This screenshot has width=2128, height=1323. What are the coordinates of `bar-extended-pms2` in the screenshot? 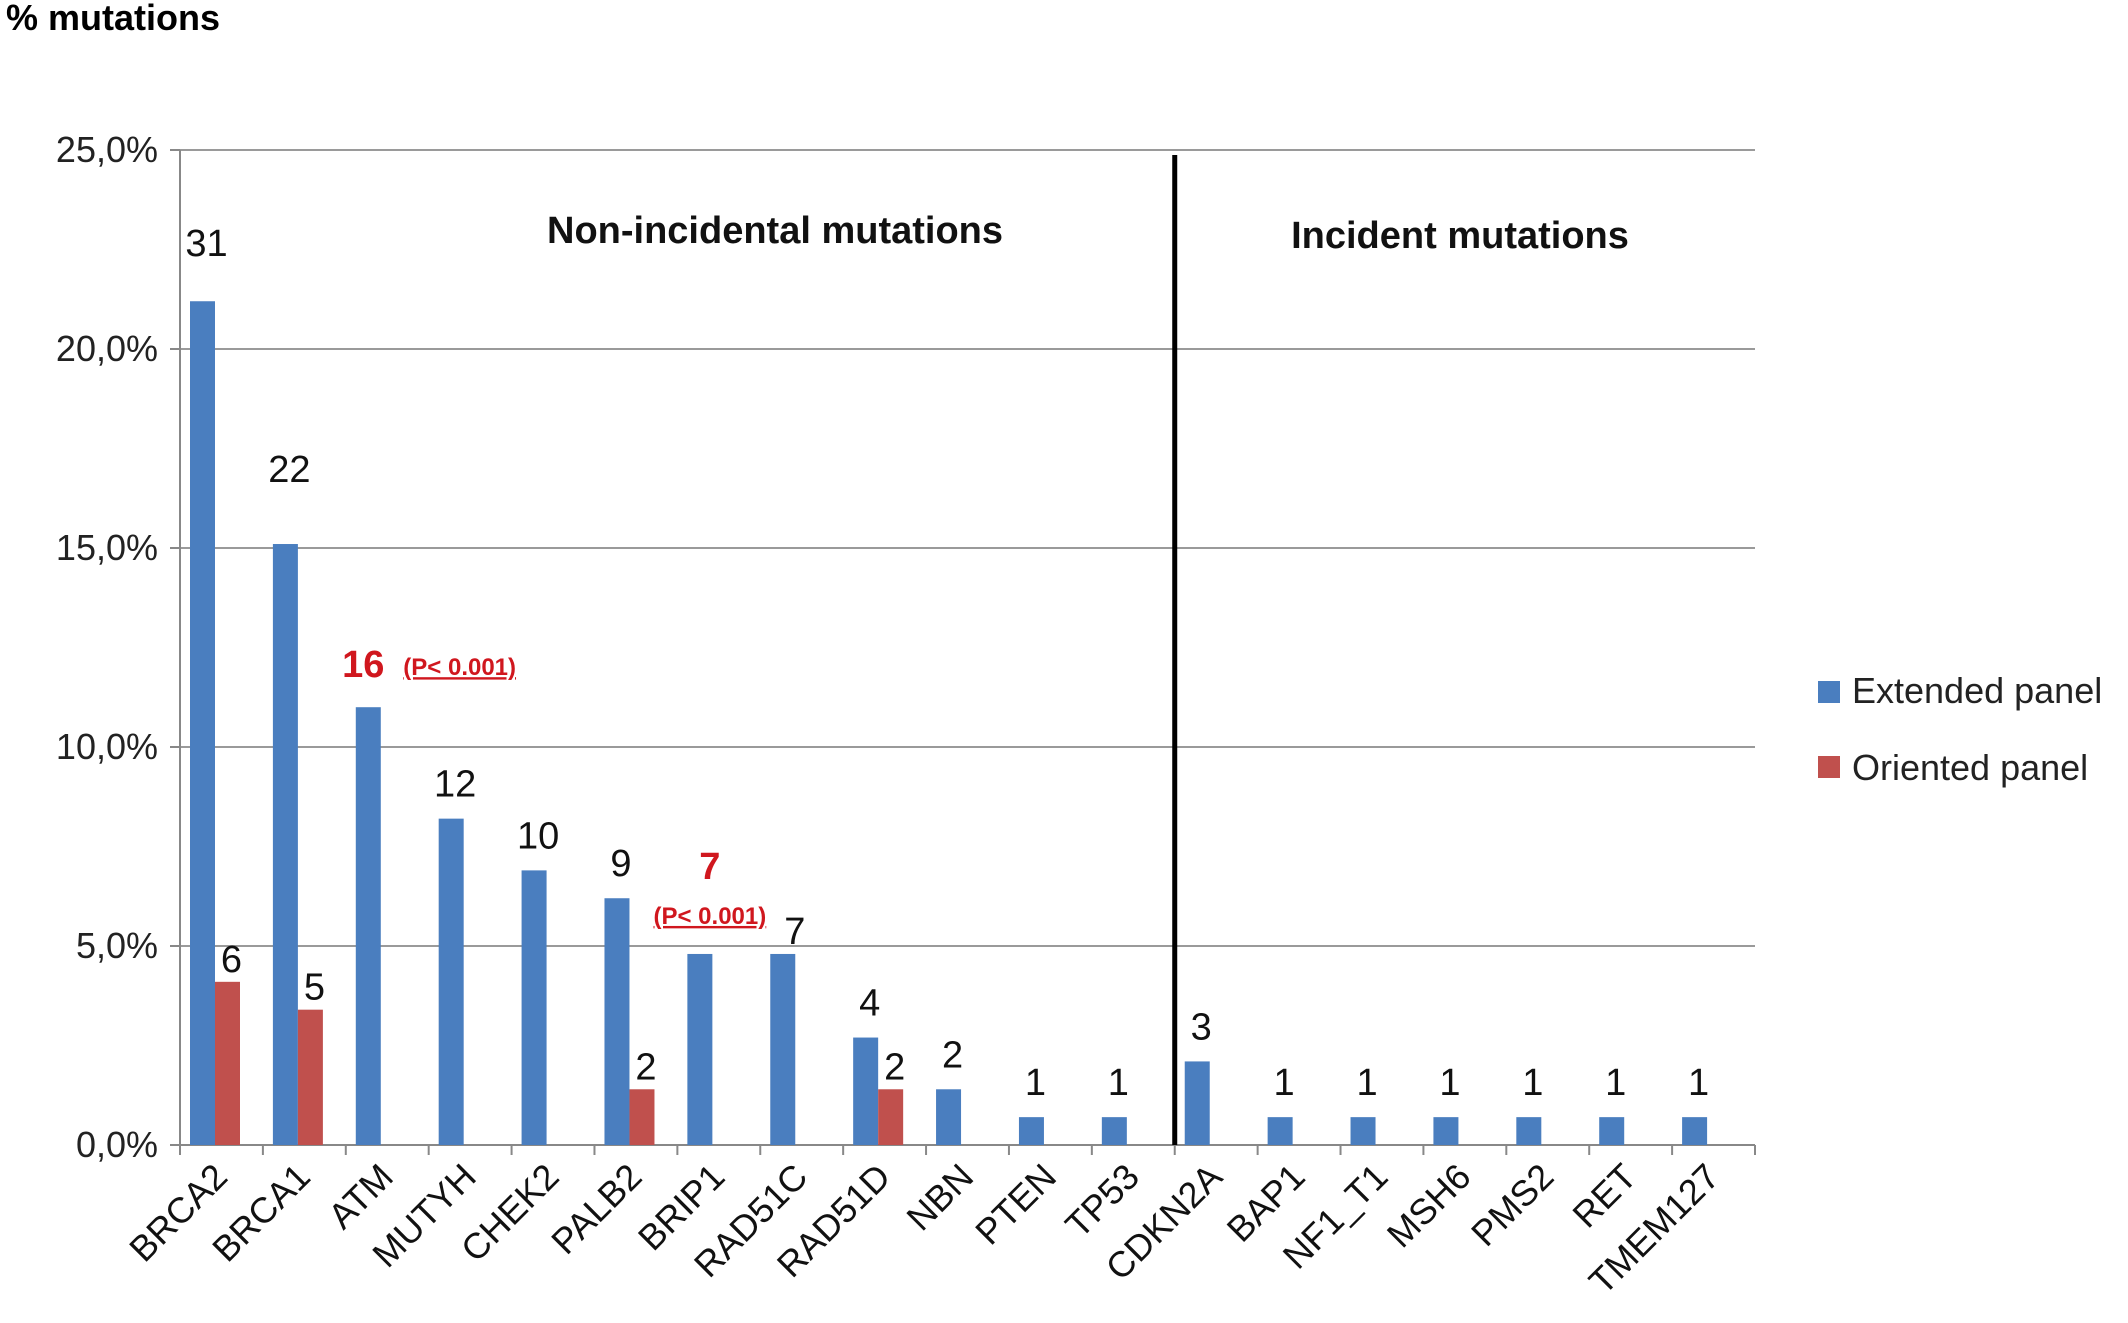 It's located at (1529, 1131).